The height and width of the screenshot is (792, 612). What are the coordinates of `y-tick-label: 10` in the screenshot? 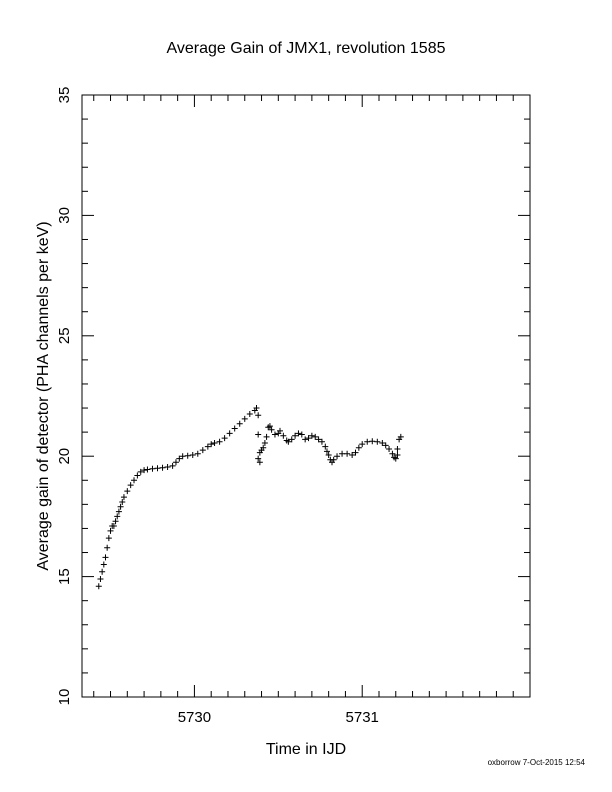 It's located at (64, 697).